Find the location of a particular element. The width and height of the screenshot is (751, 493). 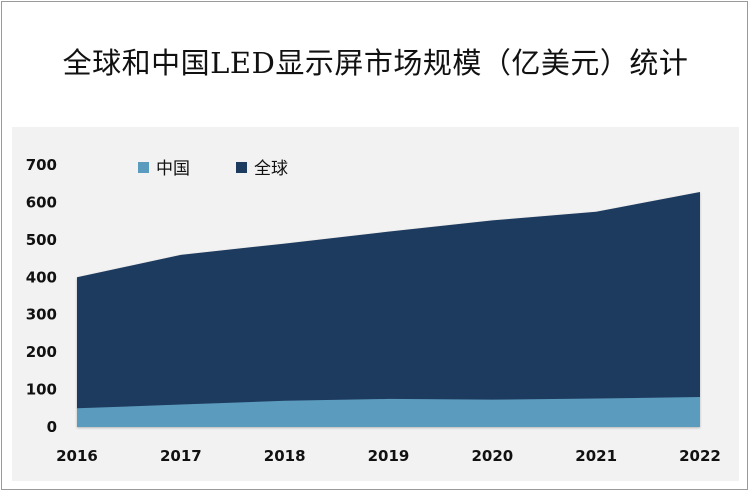

x-tick-label: 2021 is located at coordinates (596, 456).